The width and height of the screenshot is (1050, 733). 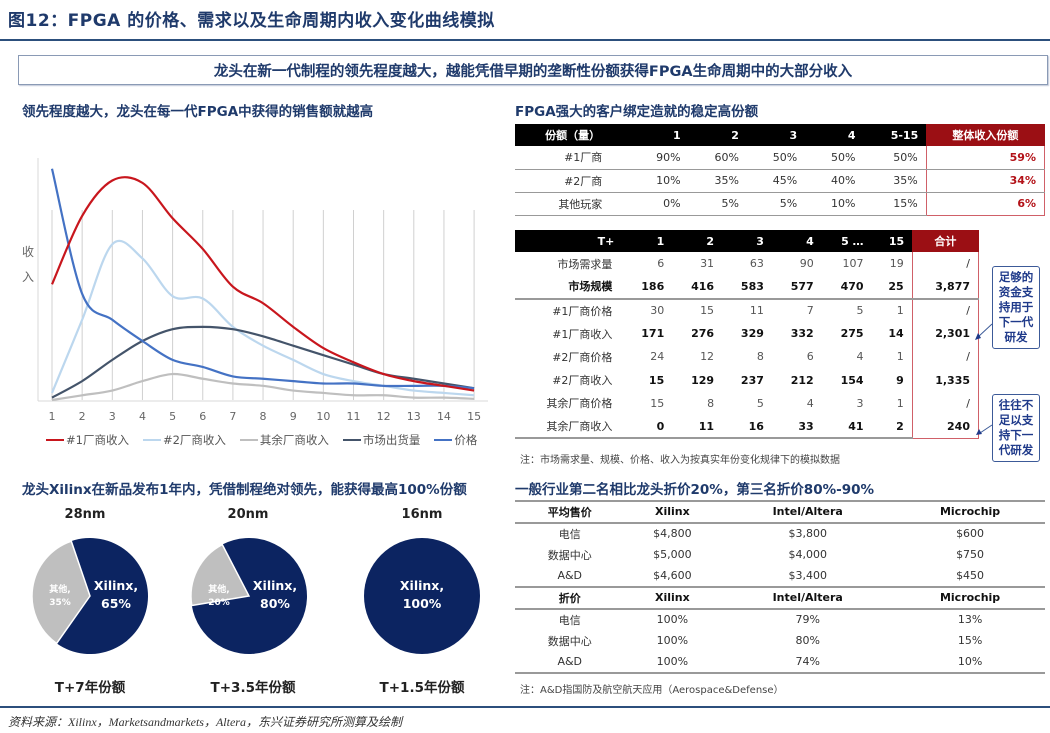 I want to click on y-axis-label-2: 入, so click(x=28, y=277).